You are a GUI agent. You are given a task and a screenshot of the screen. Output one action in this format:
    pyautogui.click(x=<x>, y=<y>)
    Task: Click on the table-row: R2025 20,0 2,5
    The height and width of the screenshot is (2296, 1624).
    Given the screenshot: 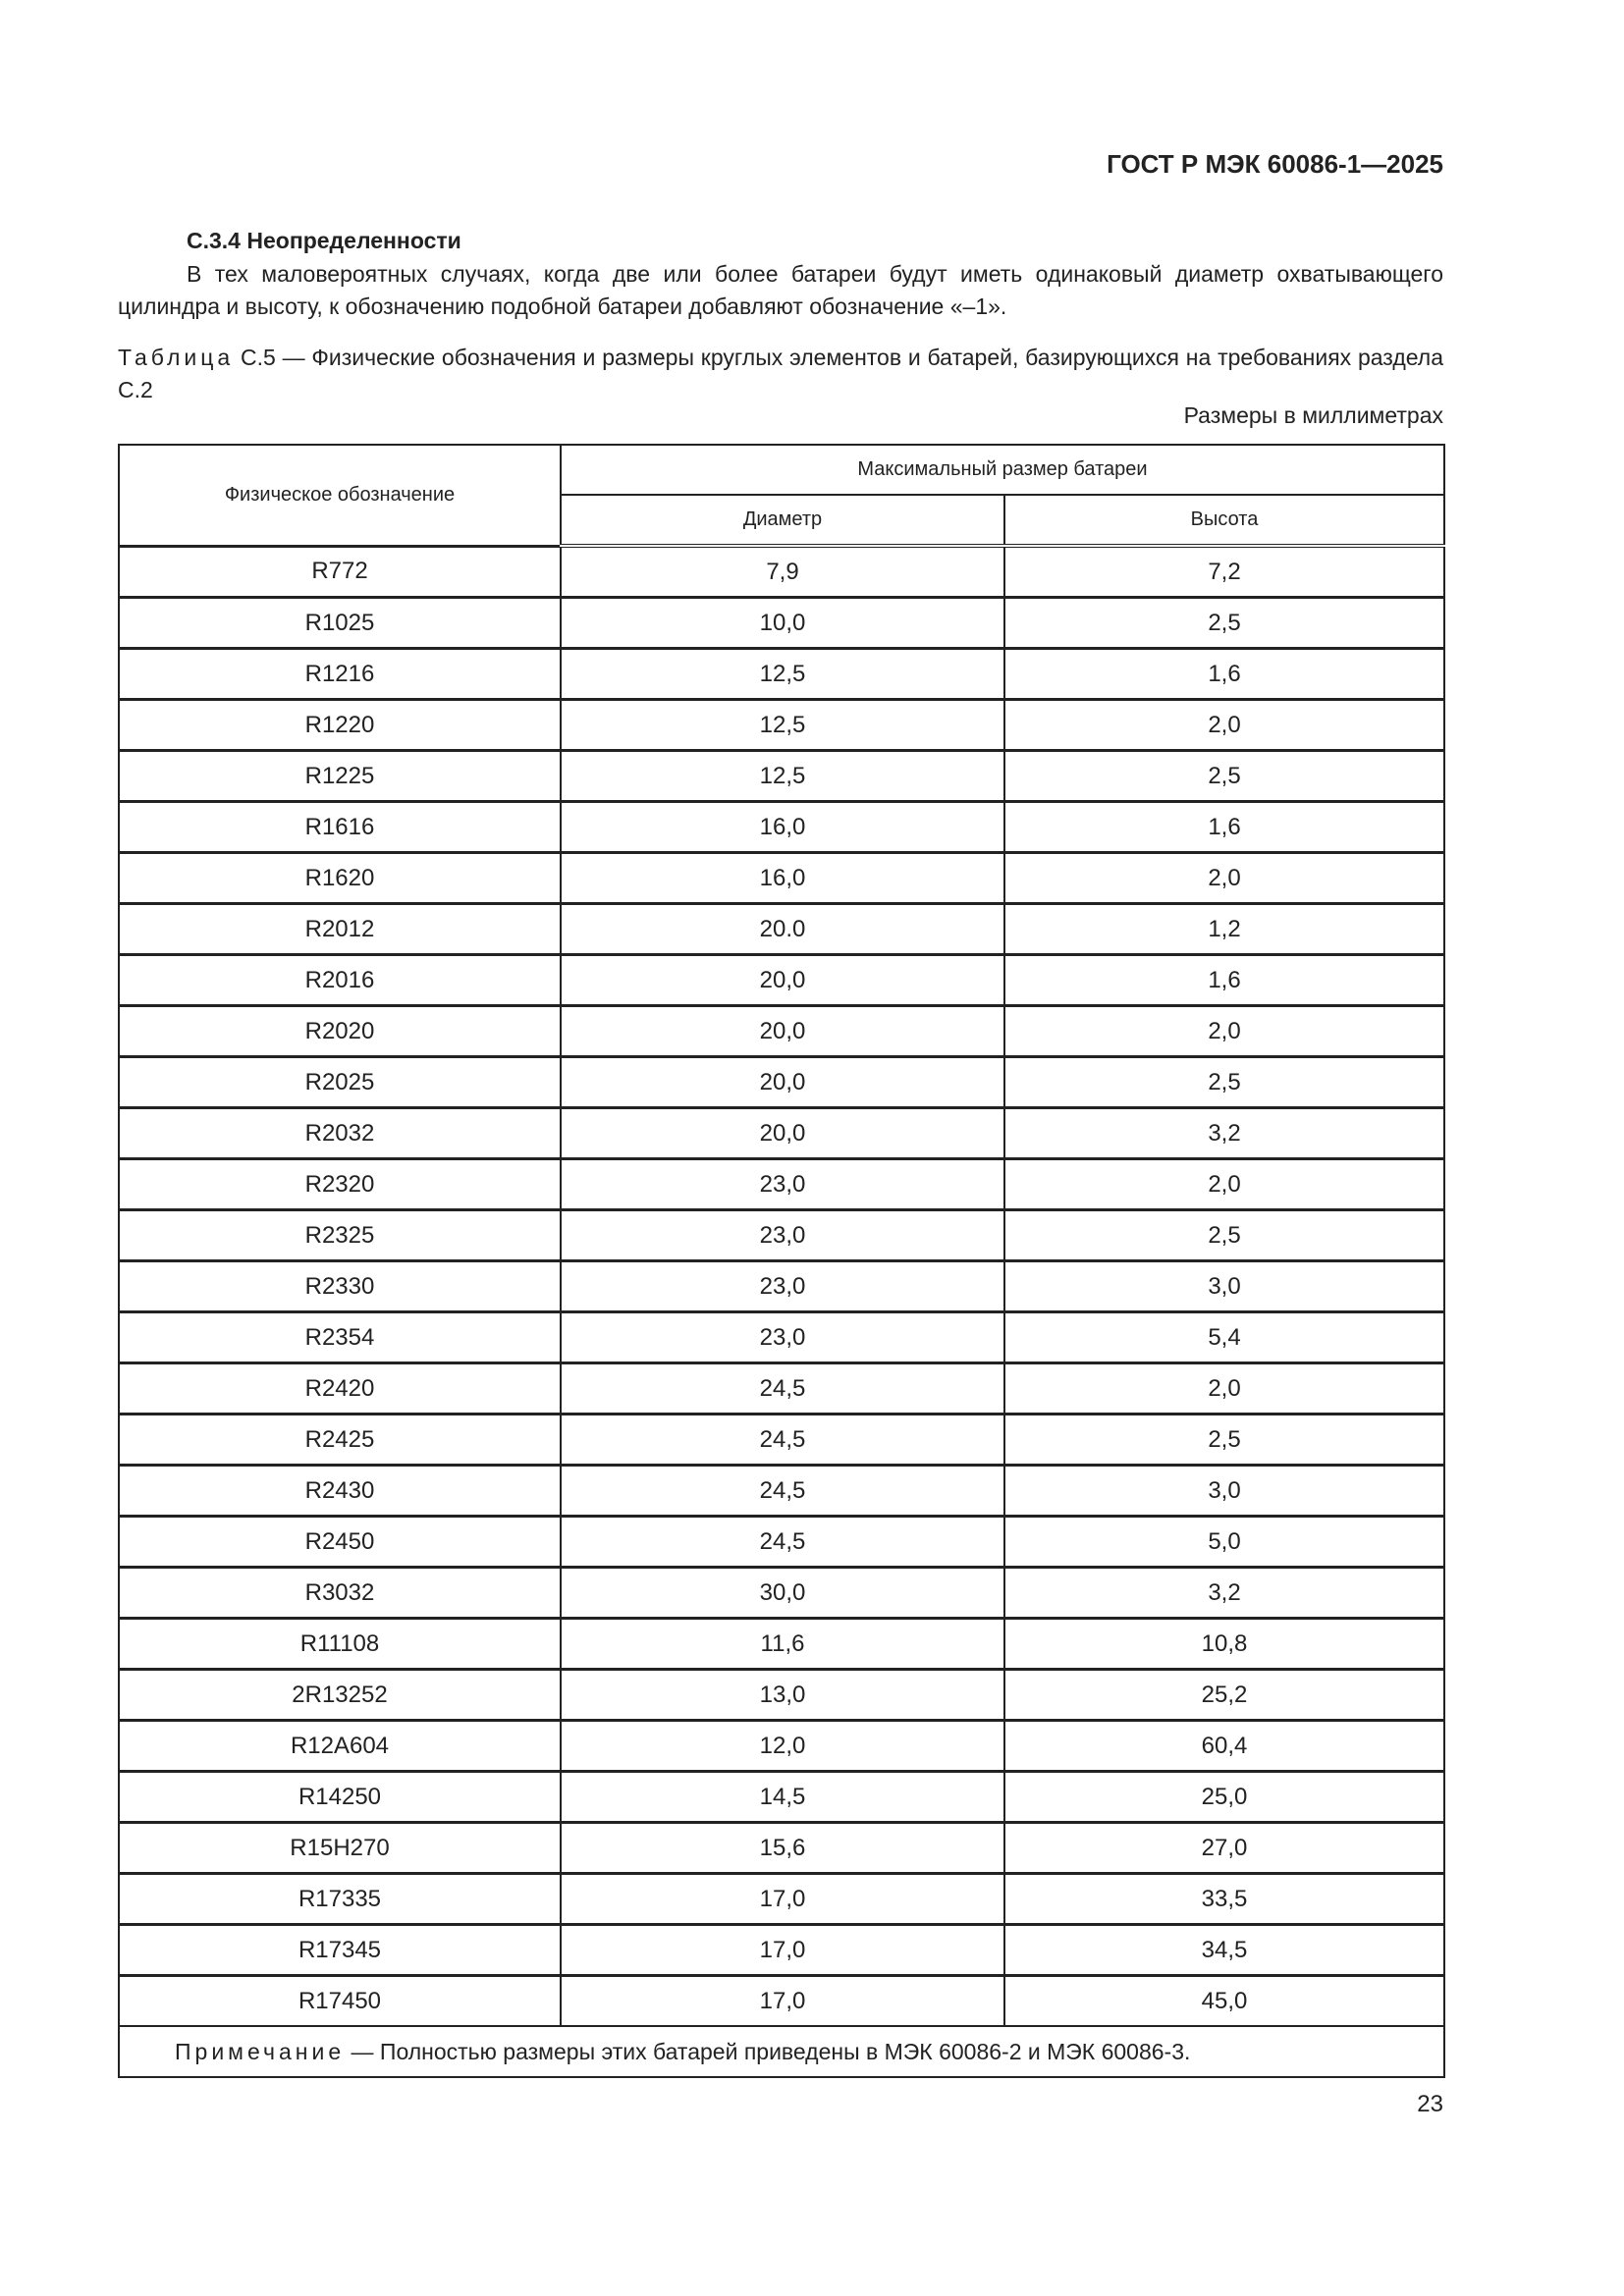 What is the action you would take?
    pyautogui.click(x=781, y=1082)
    